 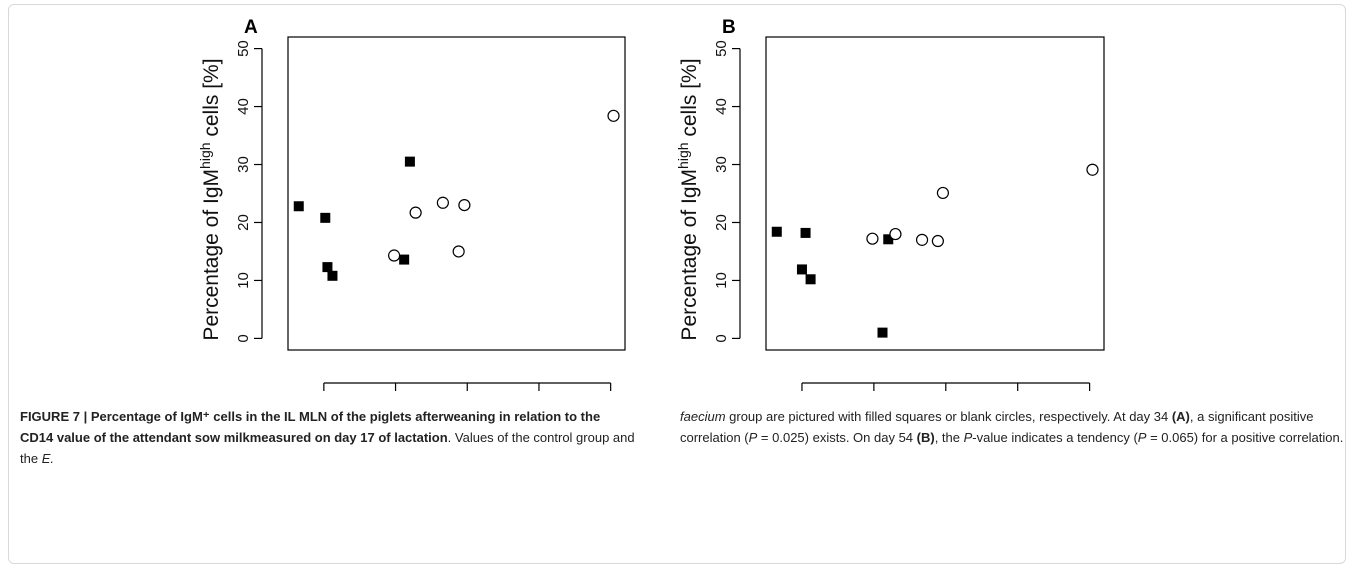 I want to click on caption-text: E., so click(x=48, y=458).